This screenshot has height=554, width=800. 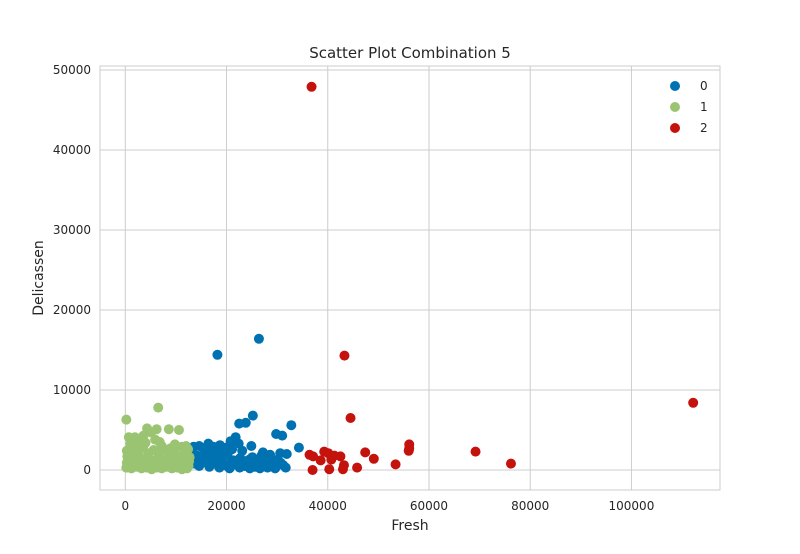 What do you see at coordinates (72, 70) in the screenshot?
I see `y-tick-label: 50000` at bounding box center [72, 70].